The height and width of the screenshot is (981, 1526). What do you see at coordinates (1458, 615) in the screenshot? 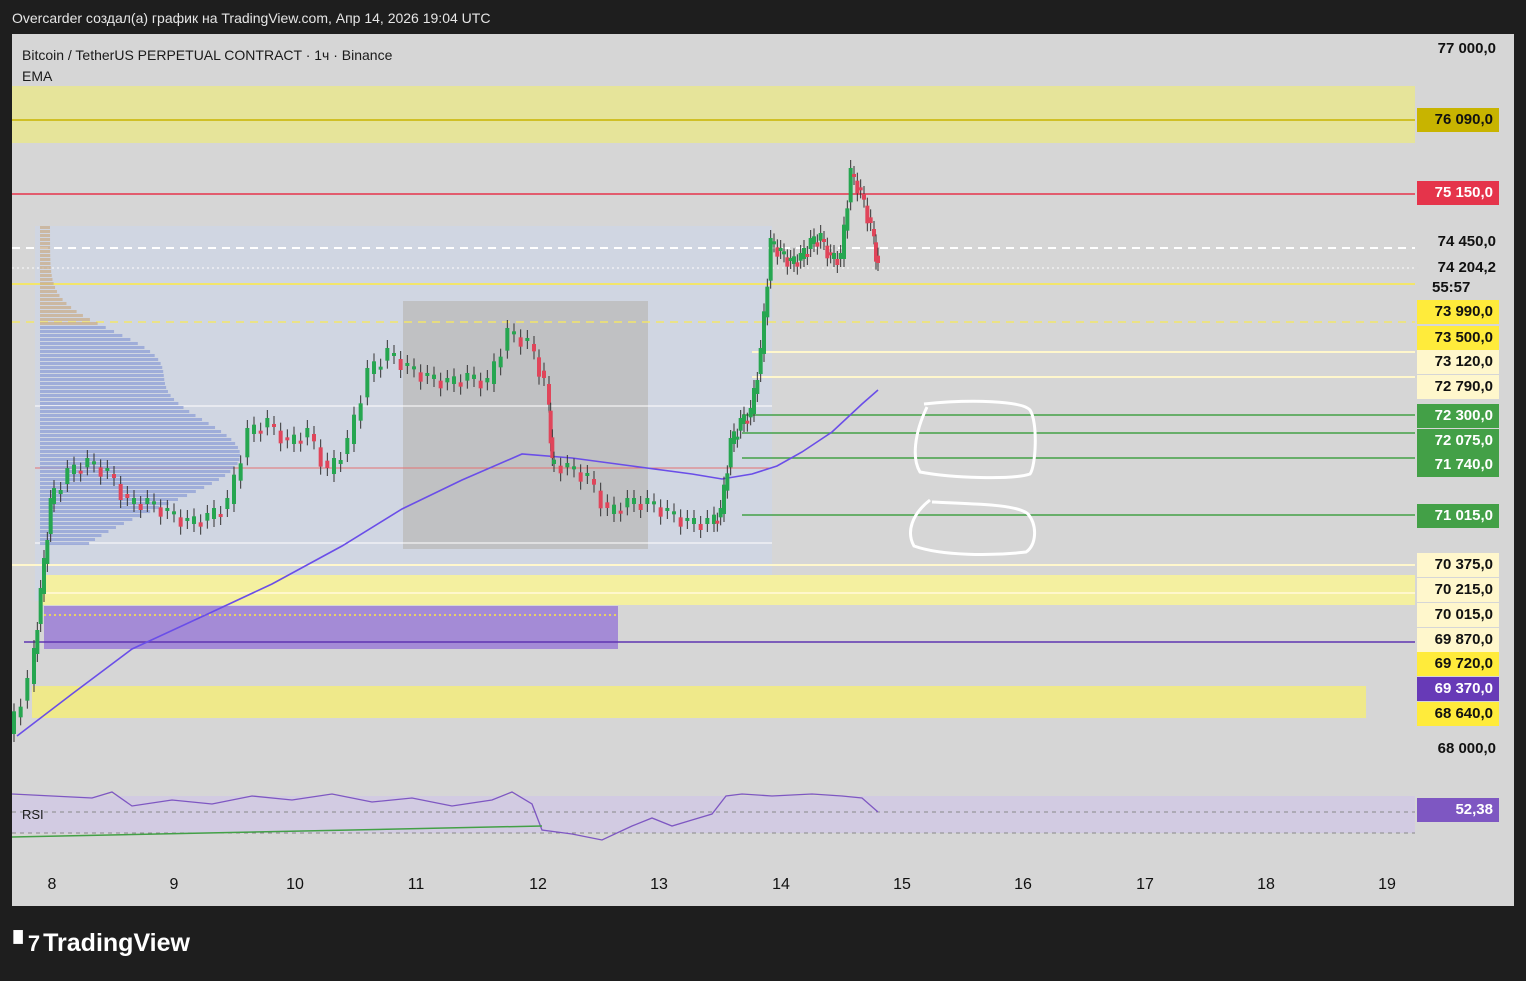
I see `price-badge: 70 015,0` at bounding box center [1458, 615].